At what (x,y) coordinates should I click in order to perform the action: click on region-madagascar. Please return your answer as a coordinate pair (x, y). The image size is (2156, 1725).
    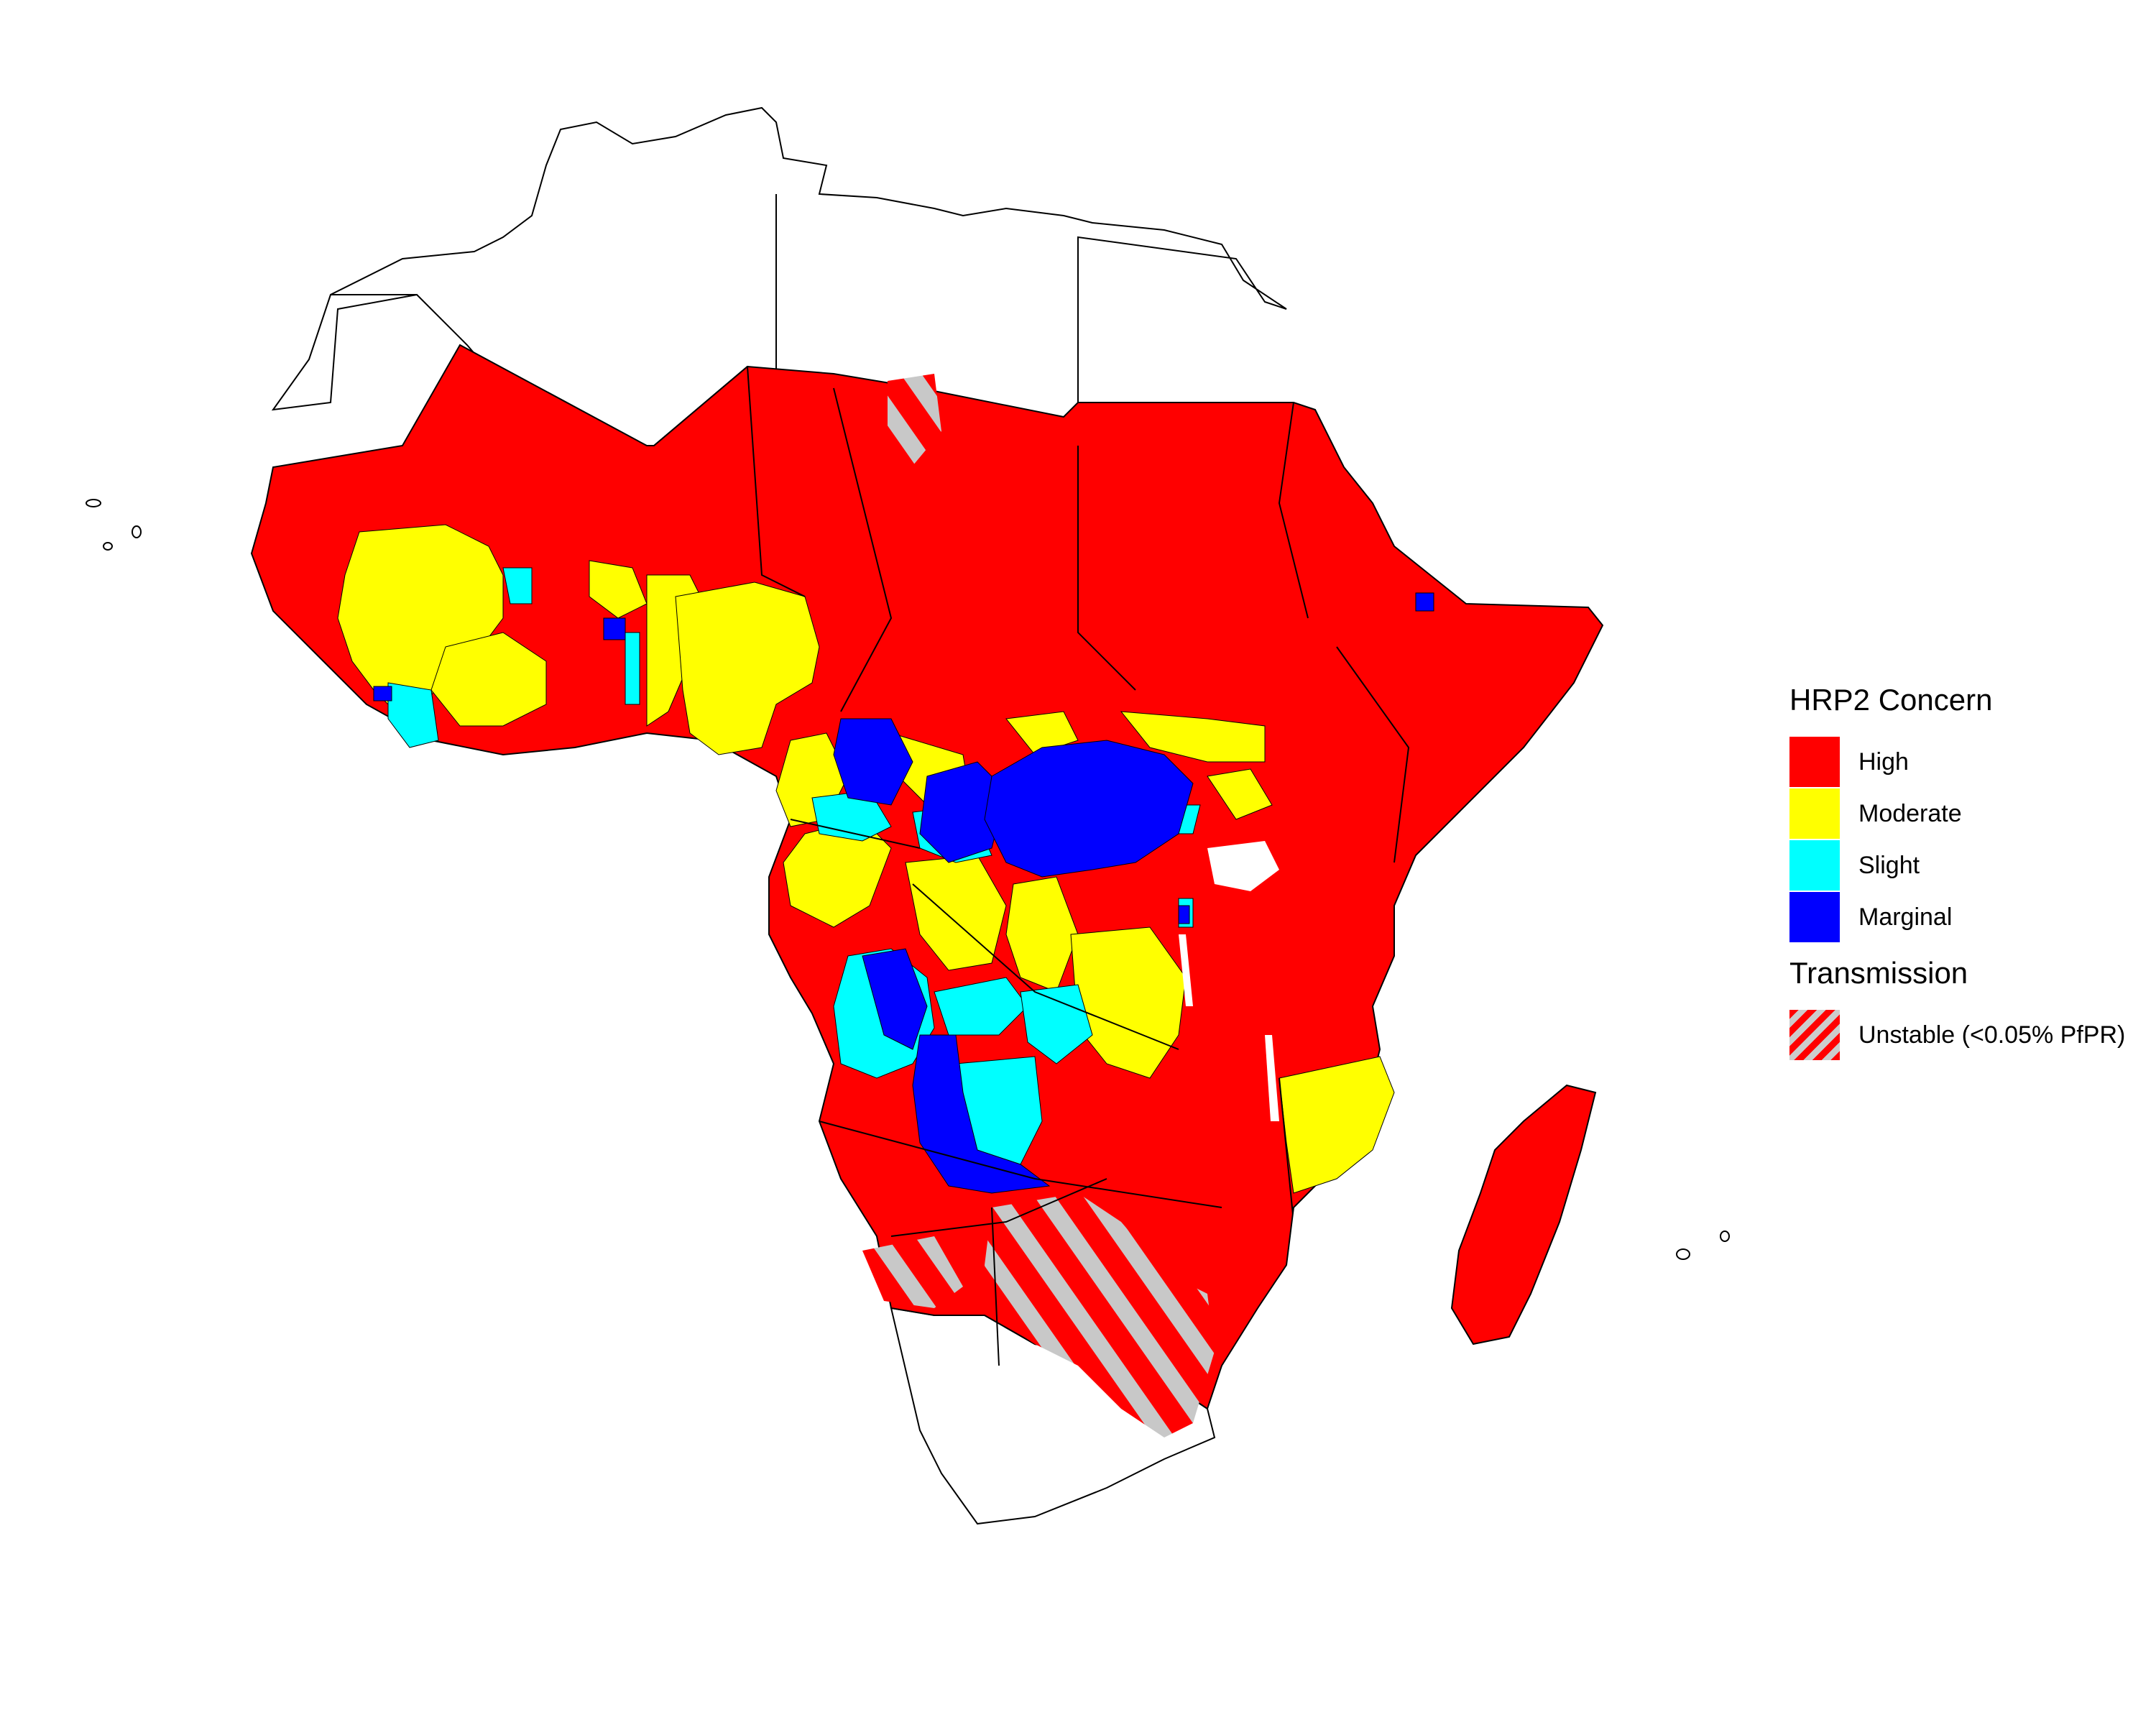
    Looking at the image, I should click on (1524, 1215).